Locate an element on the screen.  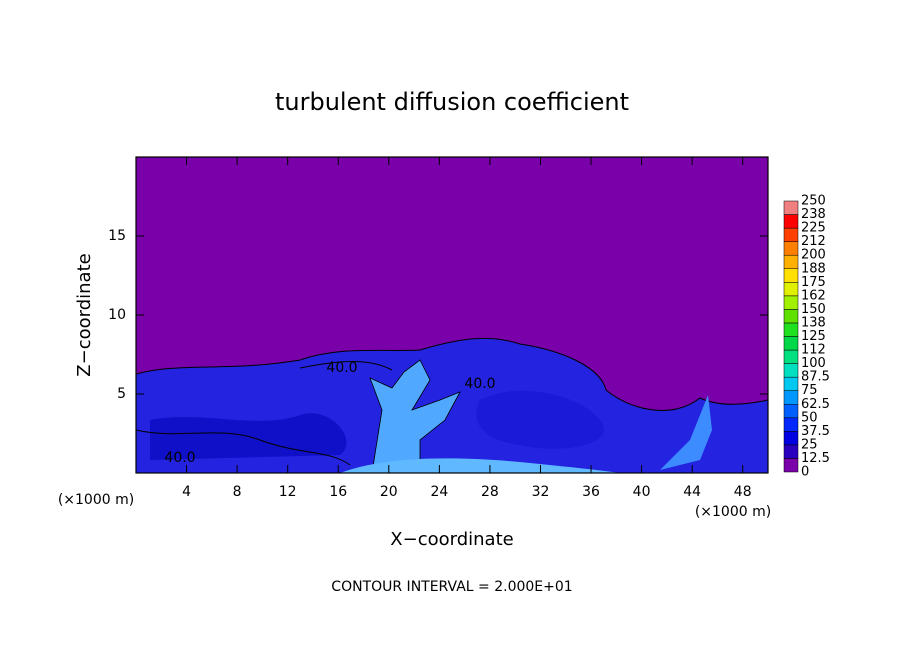
colorbar-label: 87.5 is located at coordinates (815, 377).